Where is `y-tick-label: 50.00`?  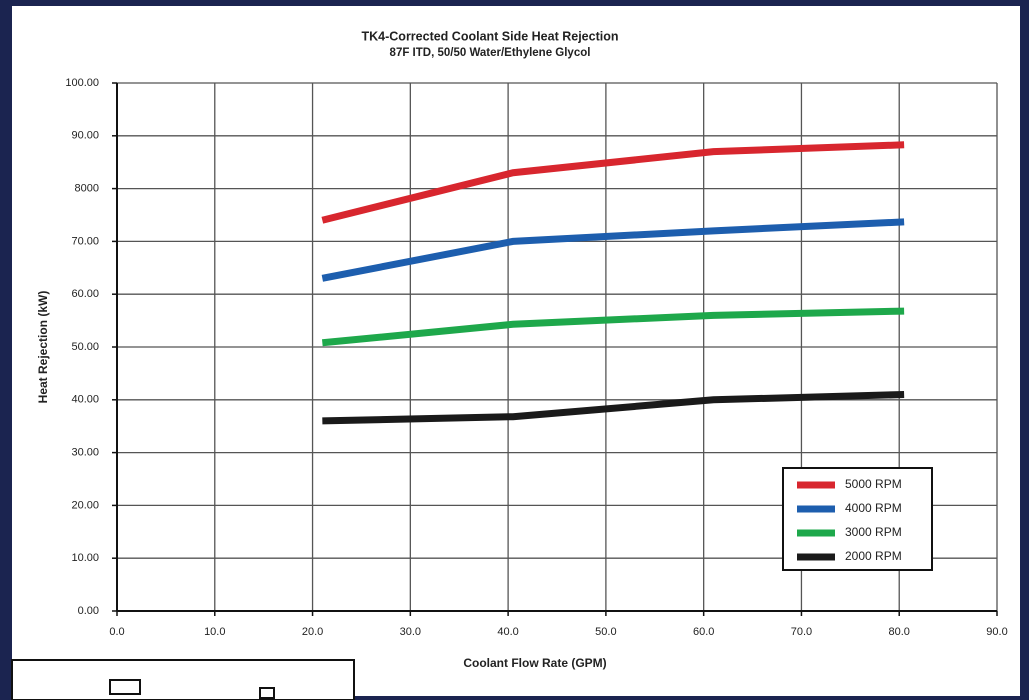 y-tick-label: 50.00 is located at coordinates (85, 347).